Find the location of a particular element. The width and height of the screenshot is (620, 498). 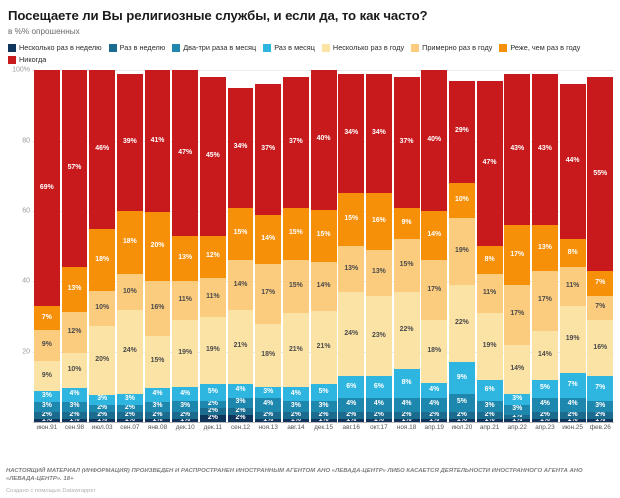

bar-column: 34% 15% 13% 24% 6% 4% 2% 1% is located at coordinates (351, 246).